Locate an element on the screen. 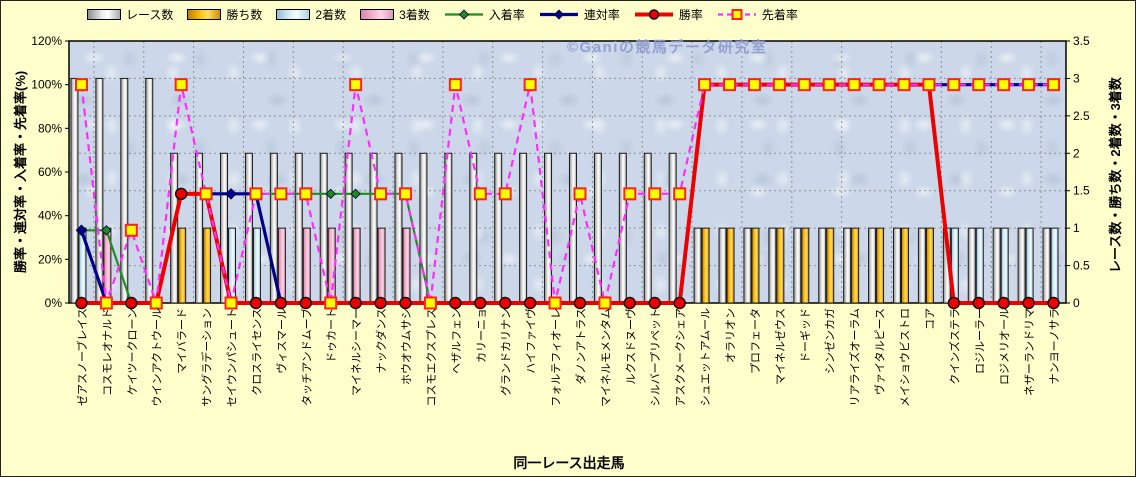 The image size is (1136, 477). x-category-label: フォルテフィオーレ is located at coordinates (556, 357).